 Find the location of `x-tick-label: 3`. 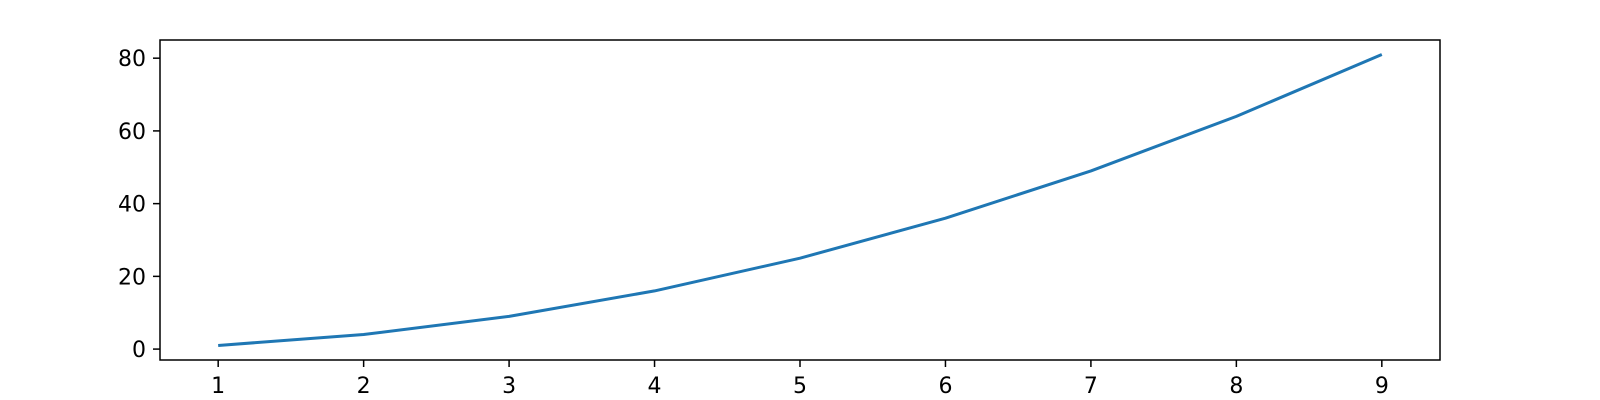

x-tick-label: 3 is located at coordinates (509, 386).